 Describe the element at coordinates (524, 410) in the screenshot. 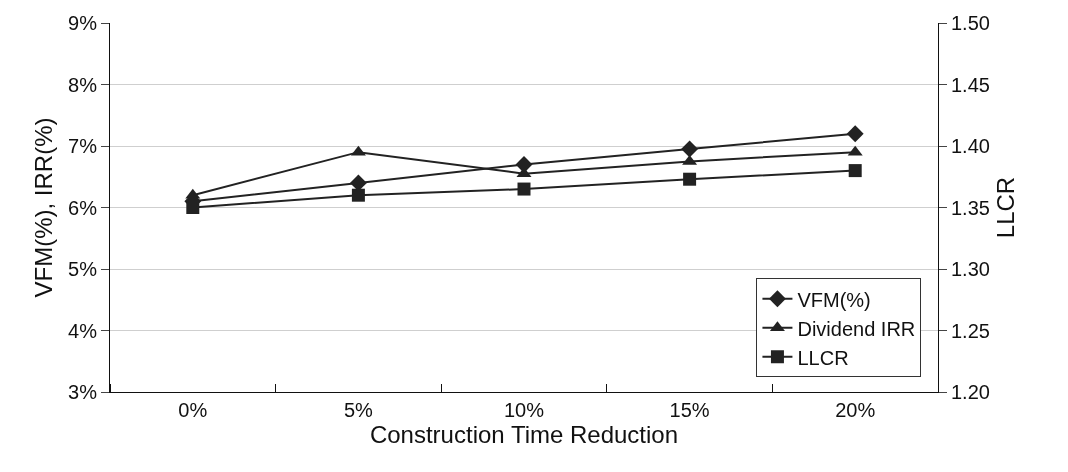

I see `x-tick-label: 10%` at that location.